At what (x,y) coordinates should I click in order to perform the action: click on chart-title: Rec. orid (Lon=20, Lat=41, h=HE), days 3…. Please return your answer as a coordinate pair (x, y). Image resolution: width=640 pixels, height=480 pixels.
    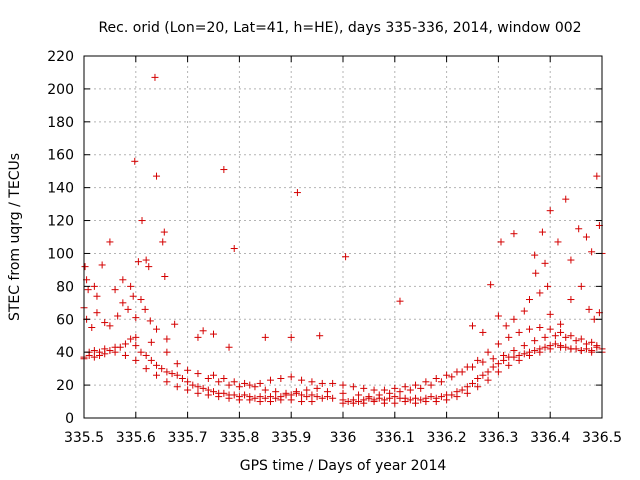
    Looking at the image, I should click on (339, 28).